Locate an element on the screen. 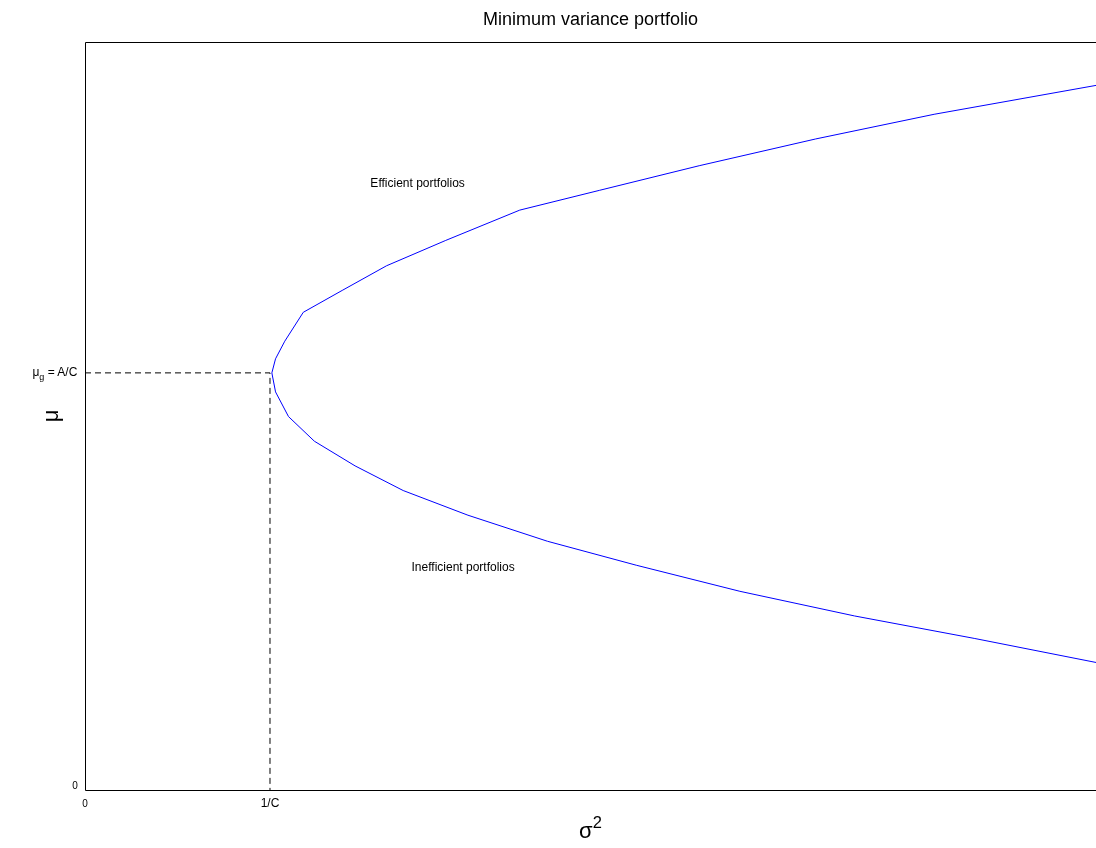  annotation: Efficient portfolios is located at coordinates (417, 182).